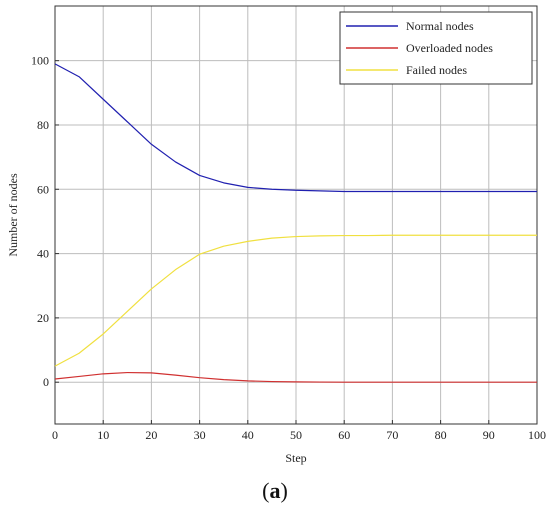 This screenshot has height=515, width=550. I want to click on x-tick-label: 70, so click(392, 435).